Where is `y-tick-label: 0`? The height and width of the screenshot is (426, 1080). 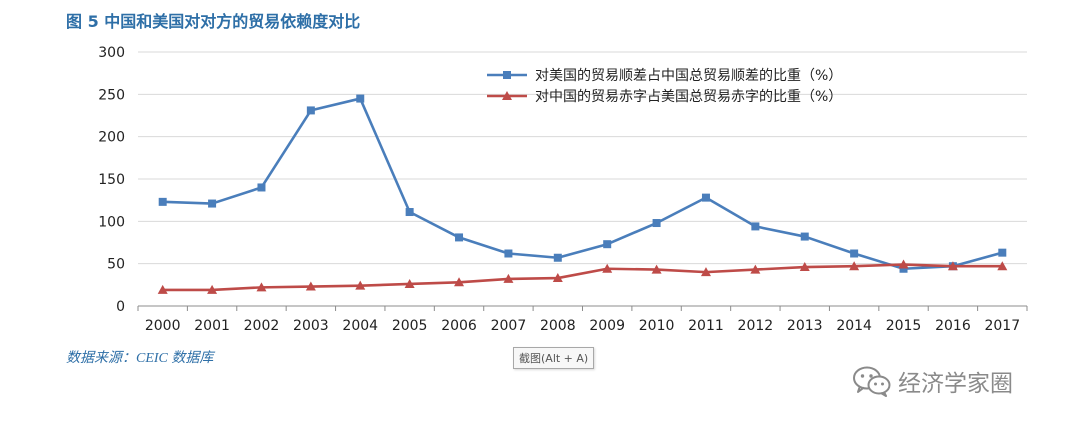 y-tick-label: 0 is located at coordinates (120, 307).